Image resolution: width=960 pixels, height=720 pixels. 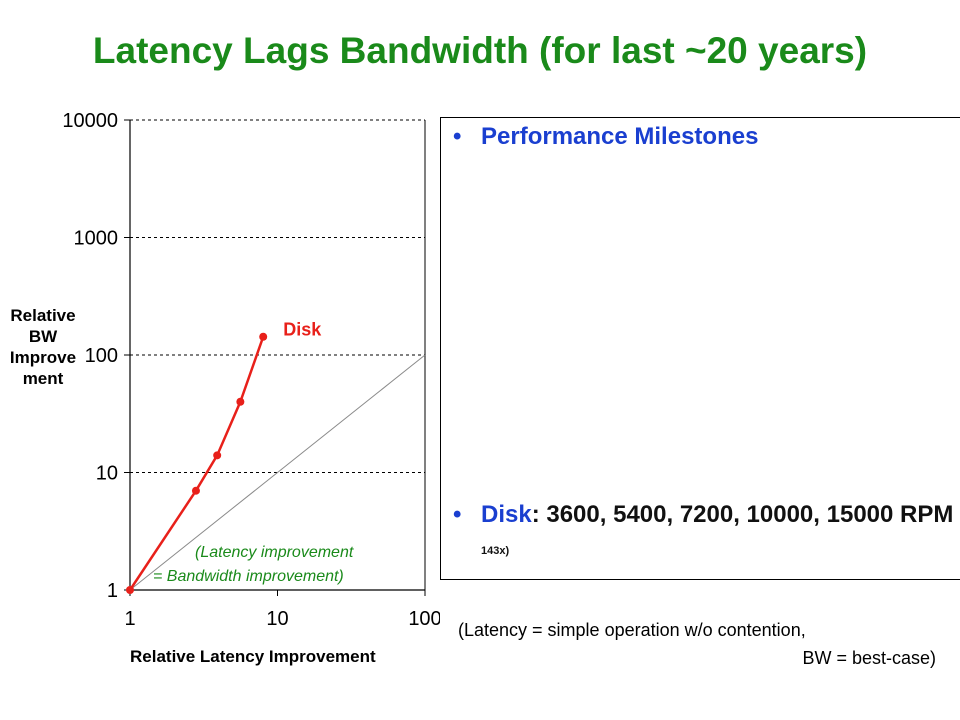 I want to click on y-tick-label: 10, so click(x=107, y=474).